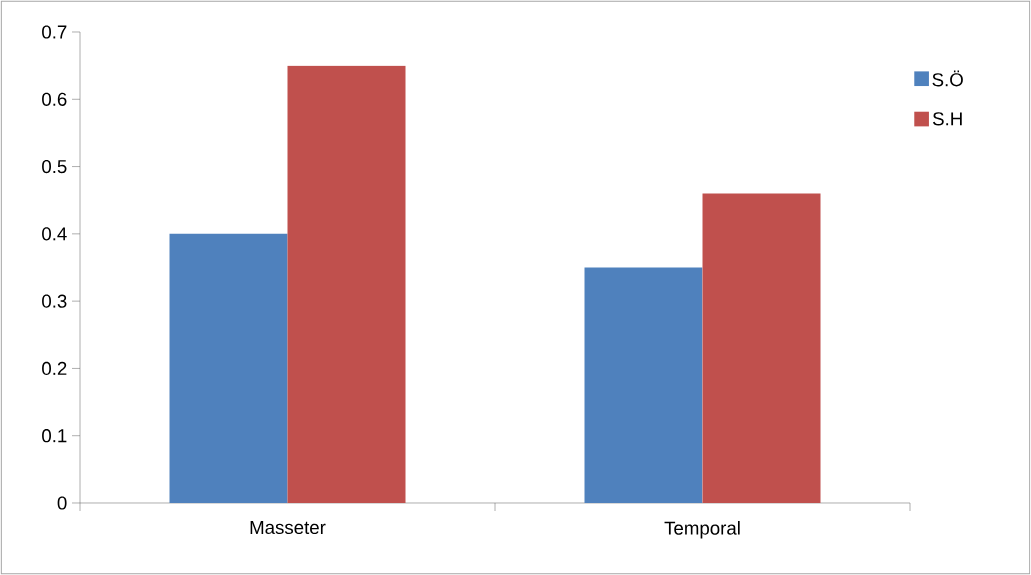 Image resolution: width=1031 pixels, height=575 pixels. I want to click on y-tick-label: 0.5, so click(54, 166).